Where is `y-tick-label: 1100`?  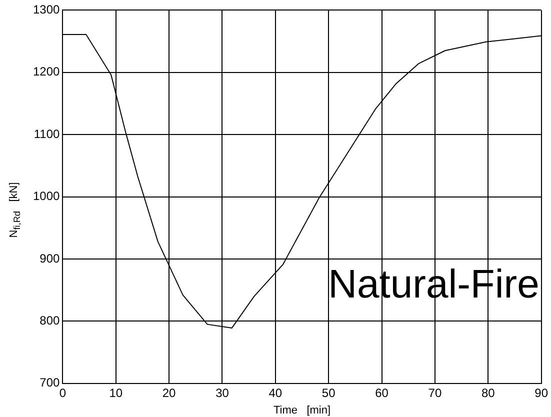 y-tick-label: 1100 is located at coordinates (47, 133).